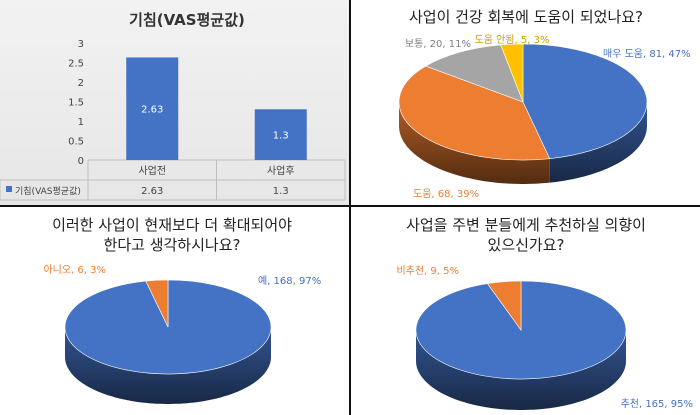 The height and width of the screenshot is (415, 700). Describe the element at coordinates (657, 404) in the screenshot. I see `pie-data-label: 추천, 165, 95%` at that location.